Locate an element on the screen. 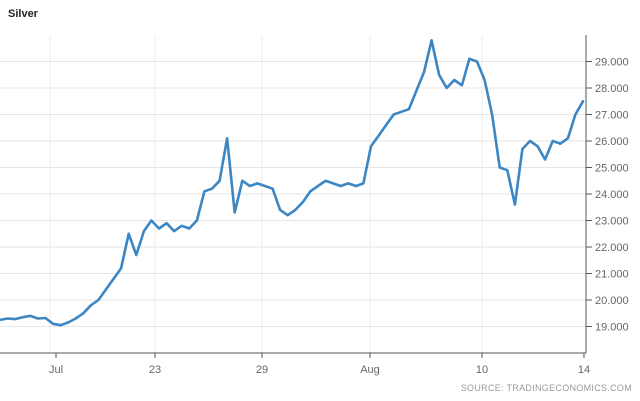 Image resolution: width=640 pixels, height=401 pixels. x-tick-label: 14 is located at coordinates (584, 370).